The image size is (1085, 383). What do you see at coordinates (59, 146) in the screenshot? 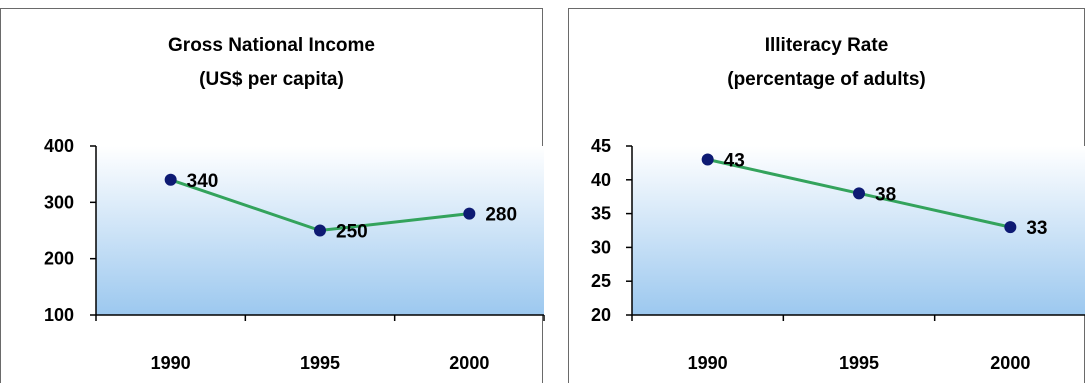
I see `y-tick-label: 400` at bounding box center [59, 146].